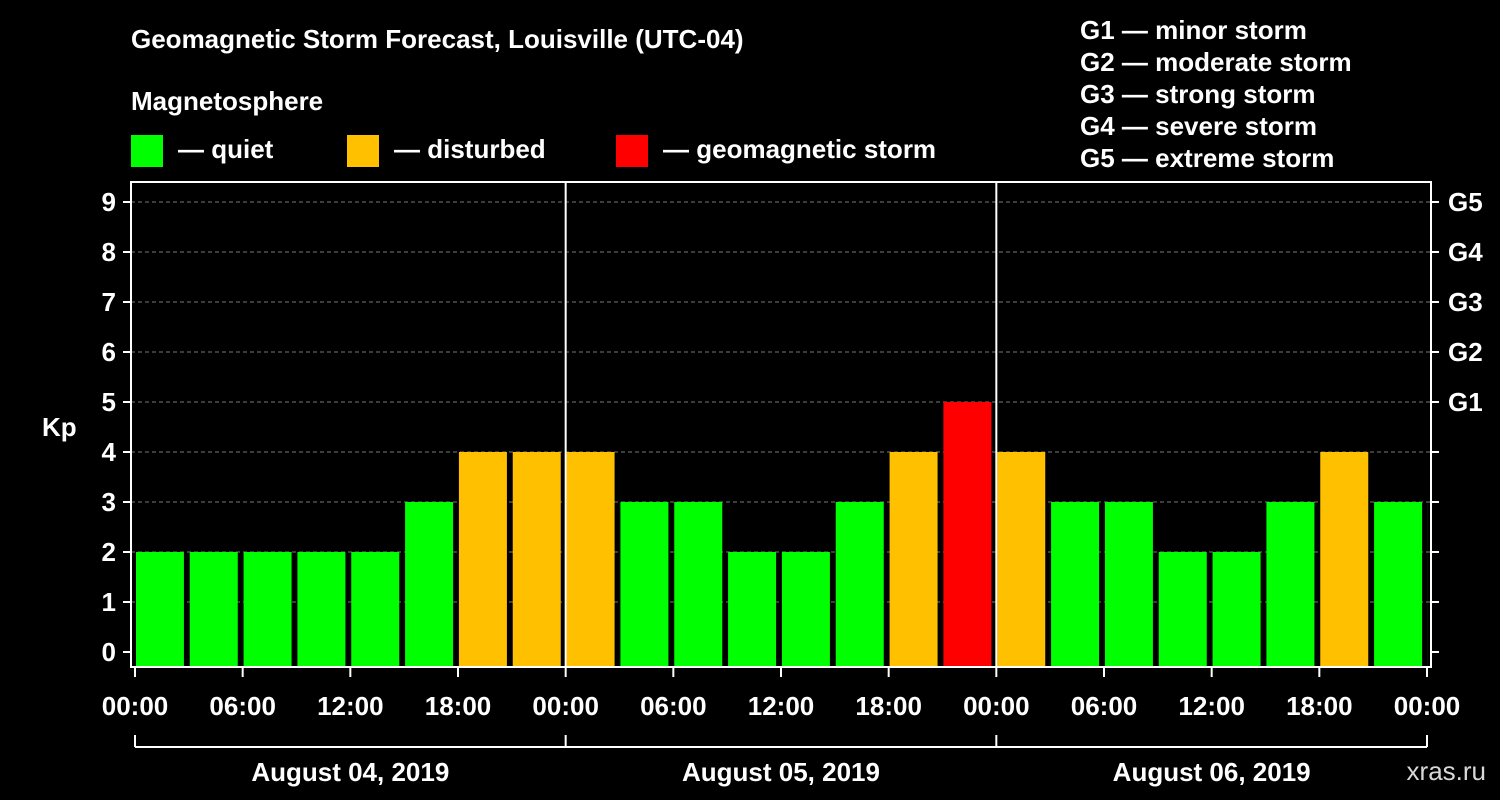 The width and height of the screenshot is (1500, 800). Describe the element at coordinates (800, 149) in the screenshot. I see `legend-label-storm: — geomagnetic storm` at that location.